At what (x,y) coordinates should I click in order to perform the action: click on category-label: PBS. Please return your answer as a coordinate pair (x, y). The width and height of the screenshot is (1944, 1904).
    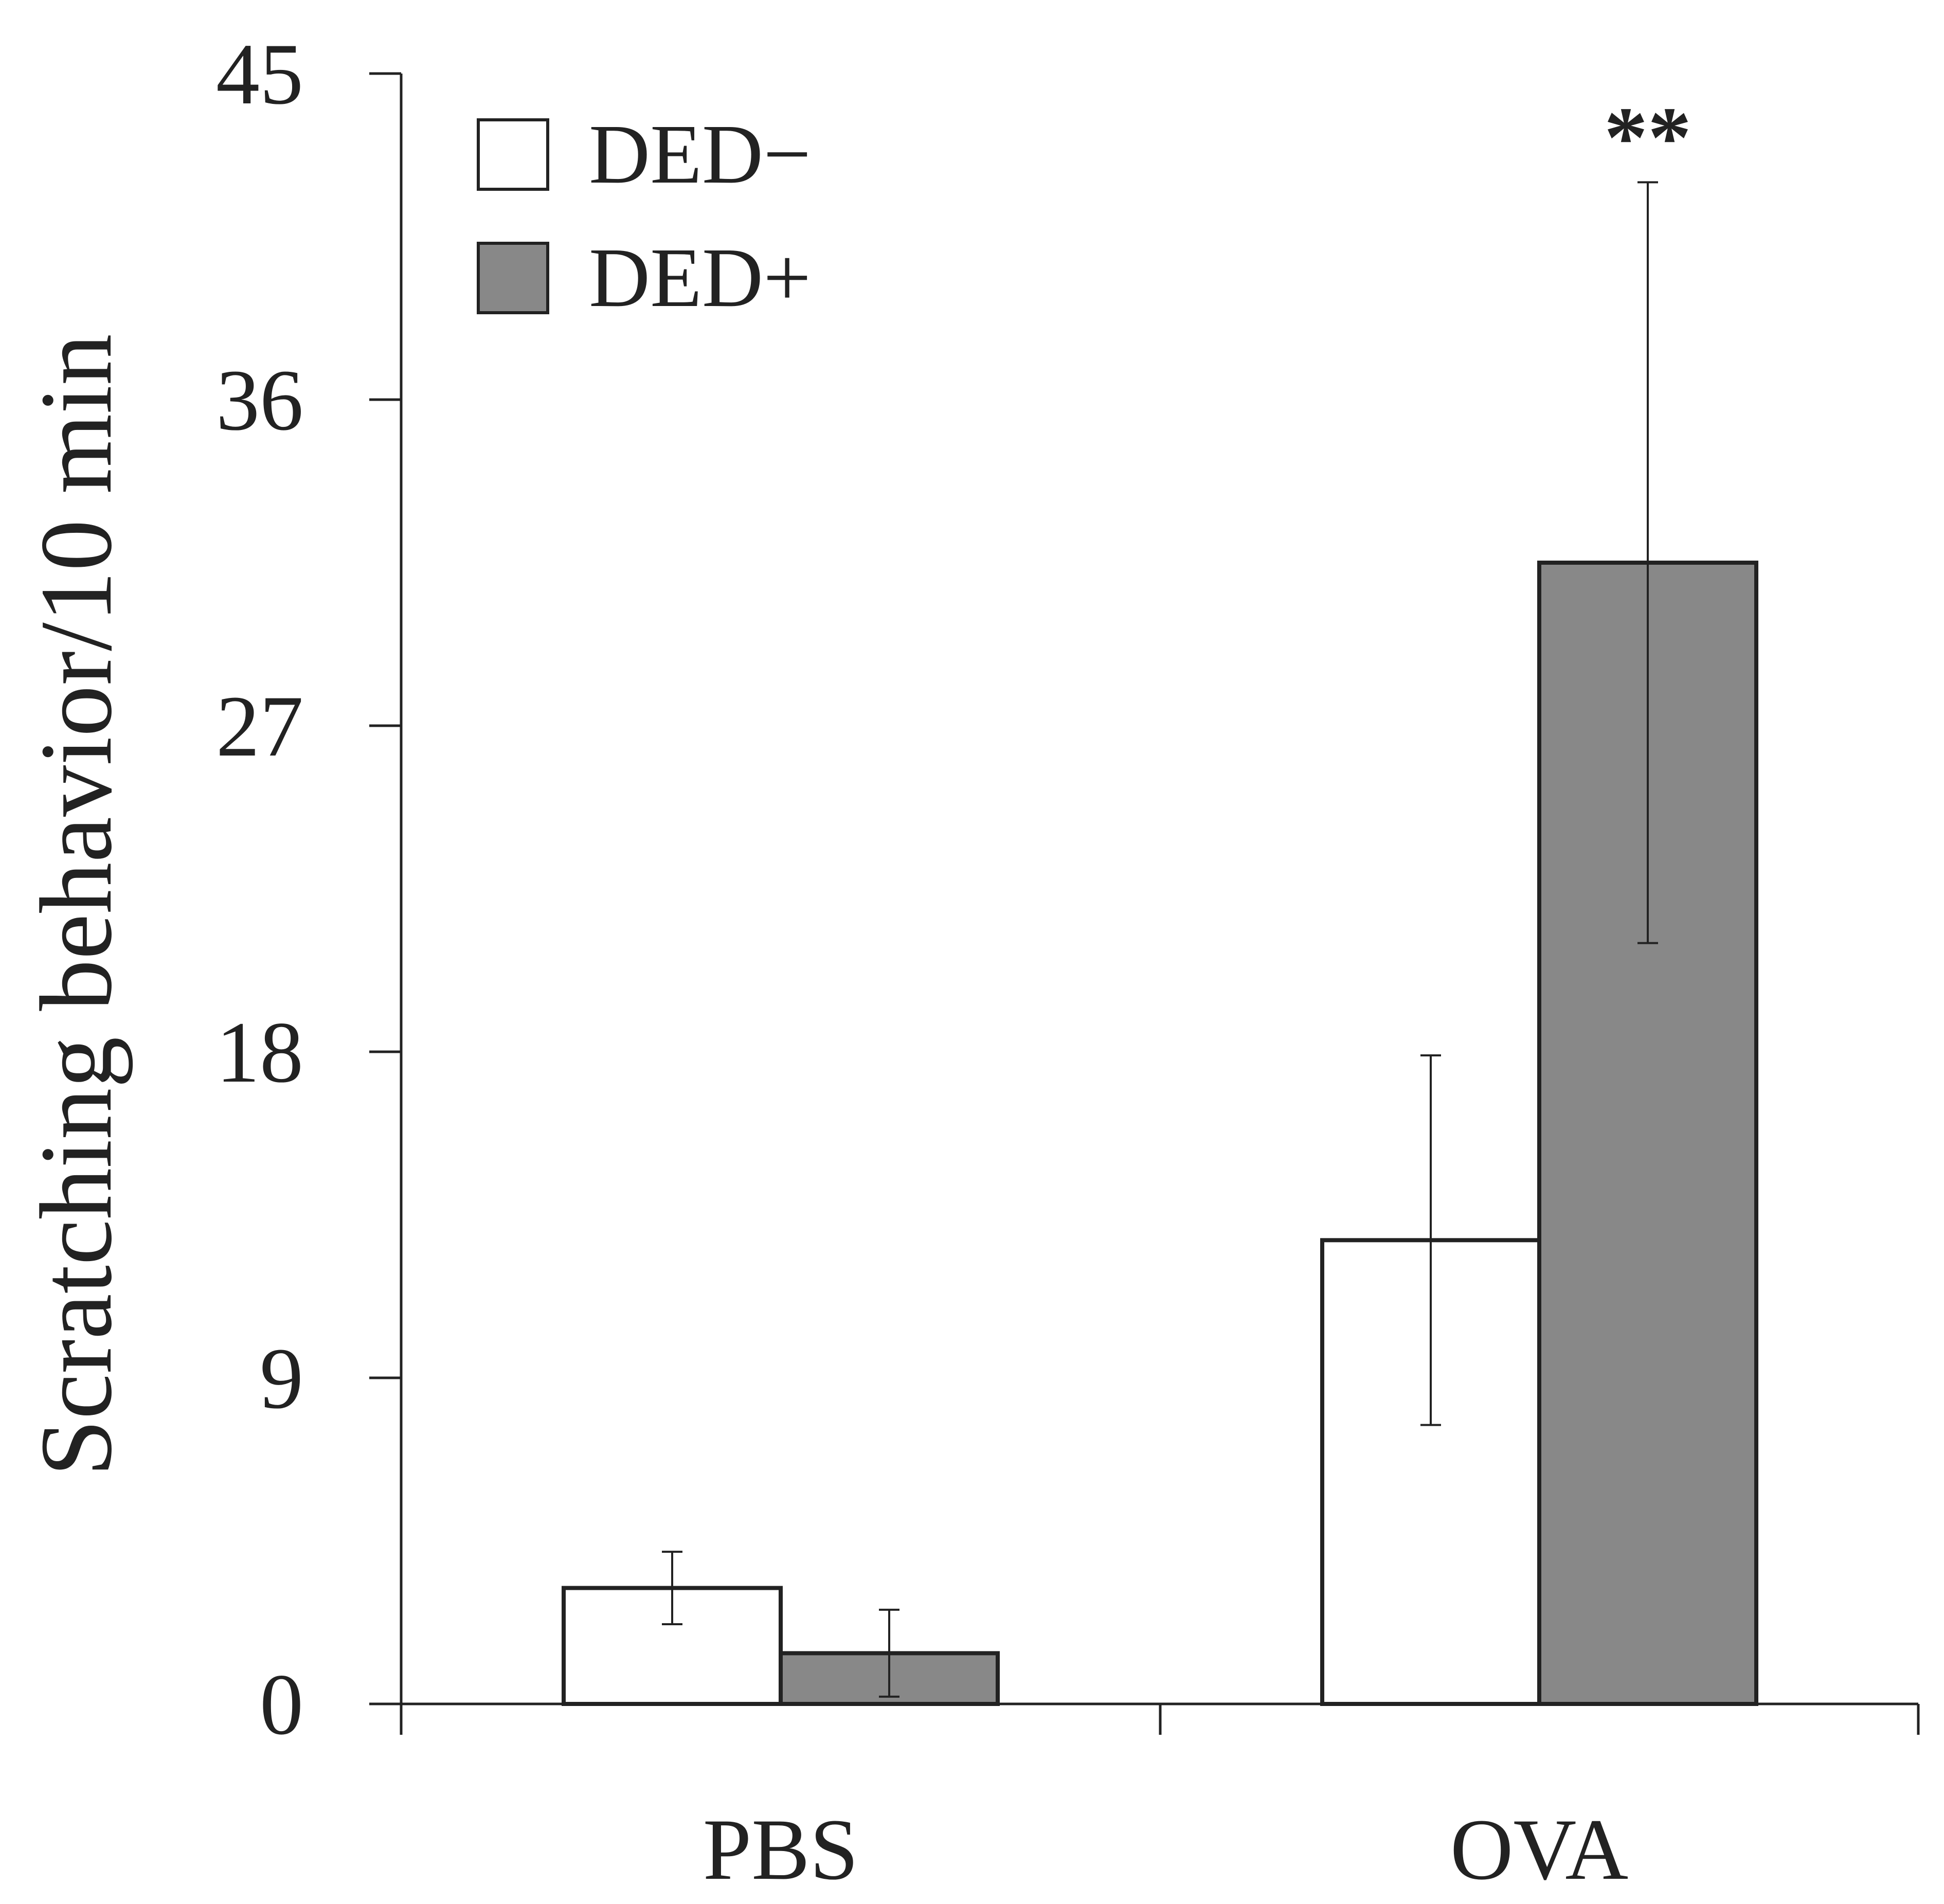
    Looking at the image, I should click on (780, 1850).